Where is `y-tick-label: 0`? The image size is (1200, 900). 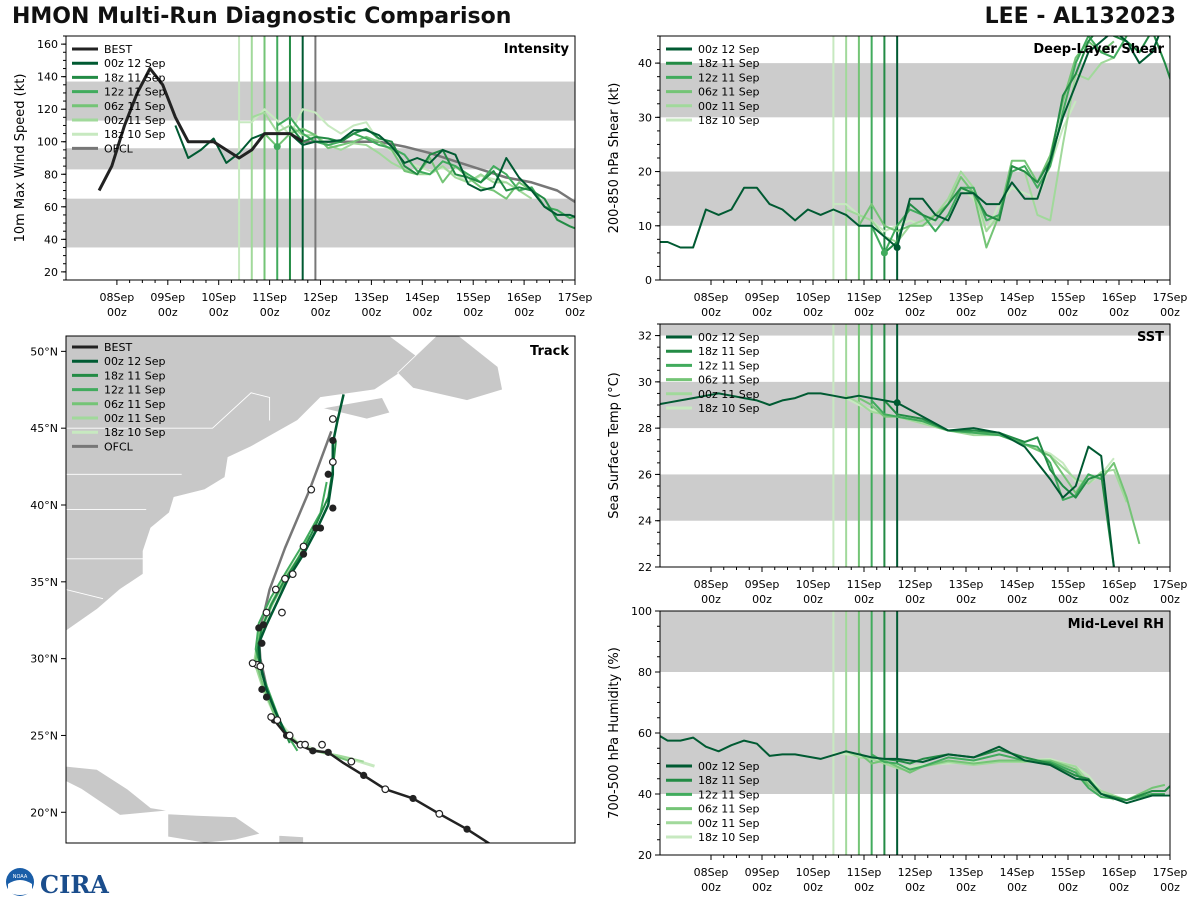 y-tick-label: 0 is located at coordinates (648, 280).